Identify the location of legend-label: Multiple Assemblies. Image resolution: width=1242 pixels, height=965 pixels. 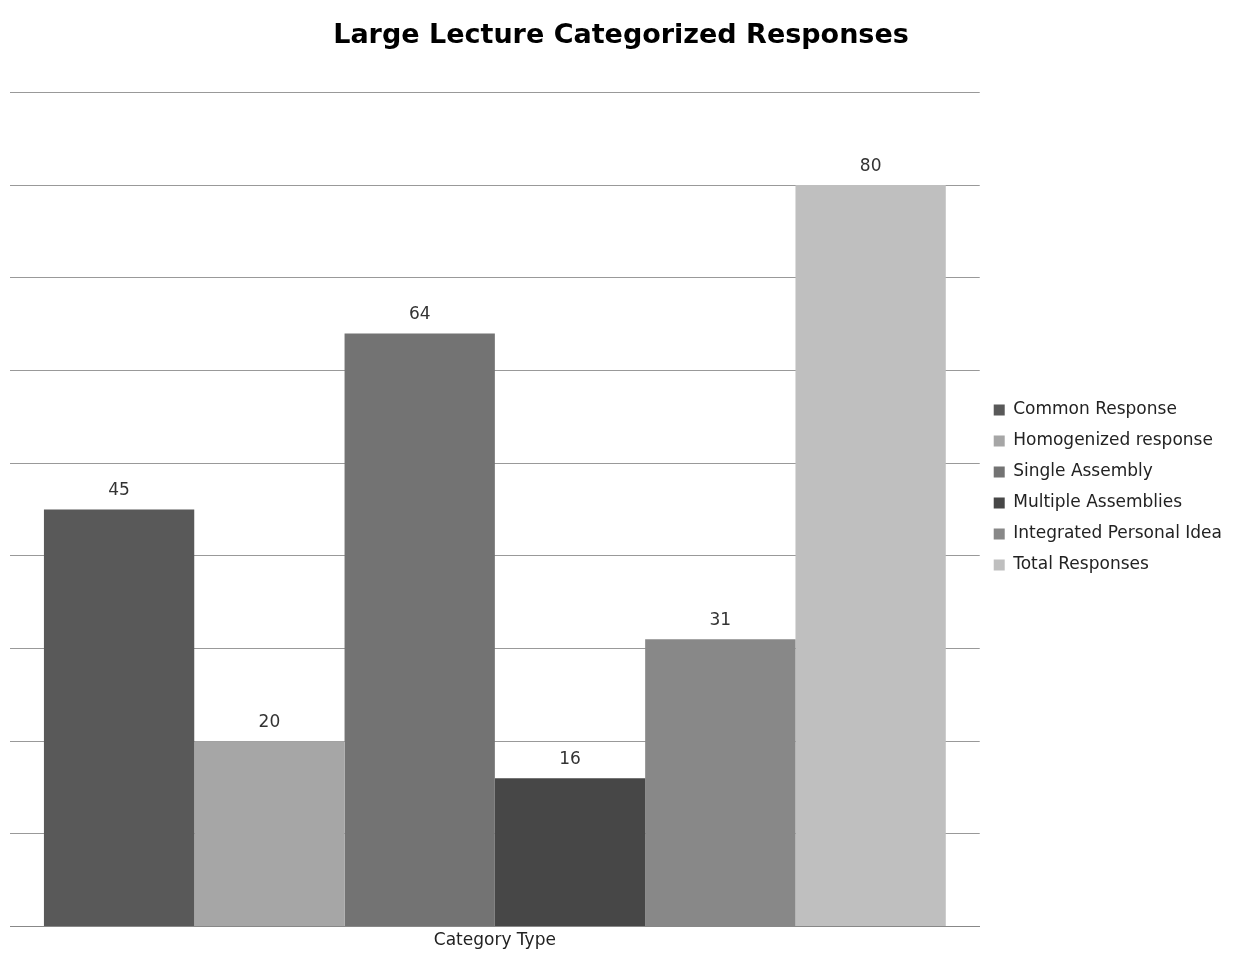
(1098, 501).